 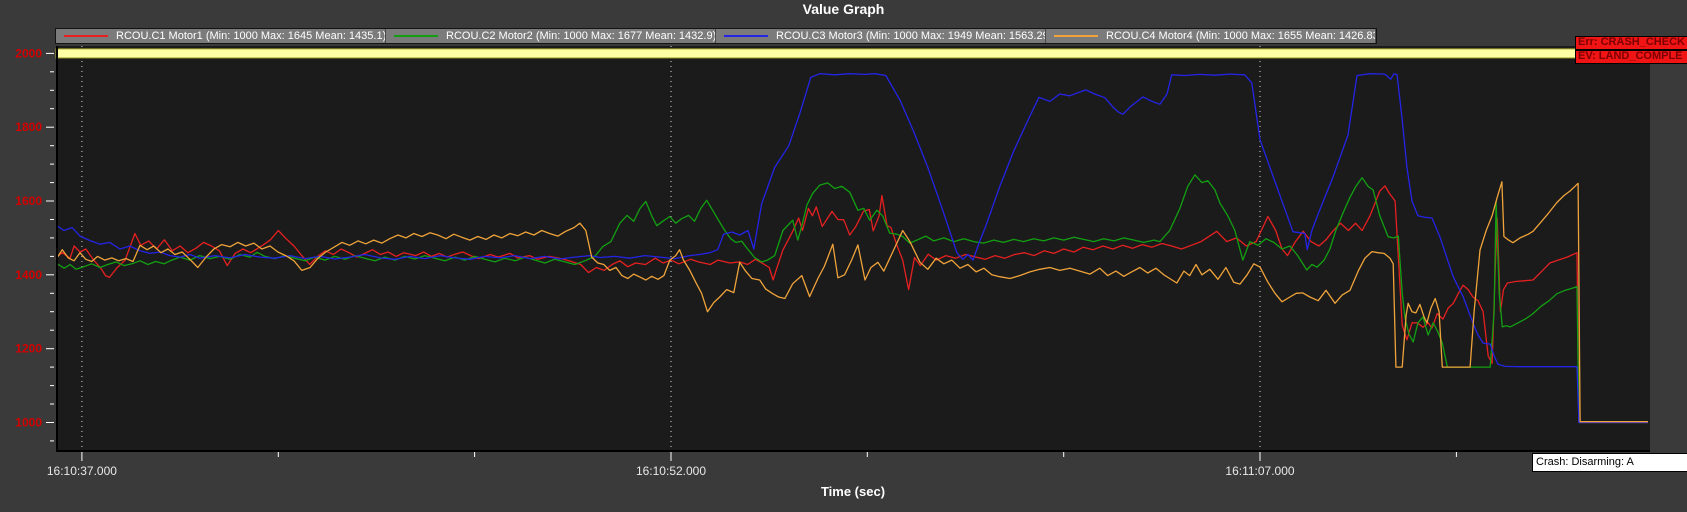 What do you see at coordinates (28, 127) in the screenshot?
I see `y-tick-label: 1800` at bounding box center [28, 127].